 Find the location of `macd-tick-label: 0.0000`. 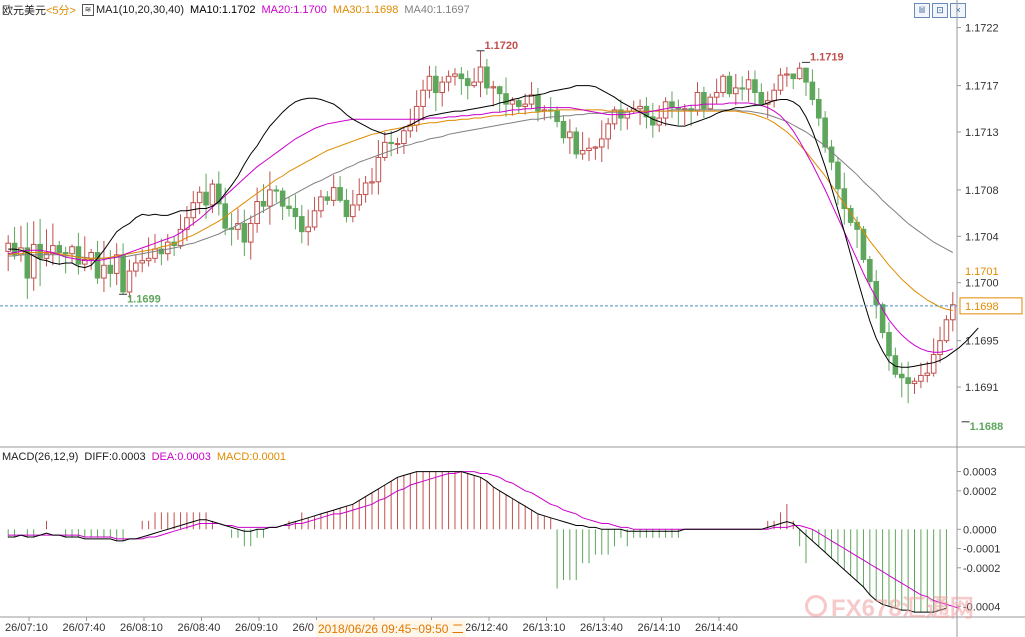

macd-tick-label: 0.0000 is located at coordinates (980, 530).